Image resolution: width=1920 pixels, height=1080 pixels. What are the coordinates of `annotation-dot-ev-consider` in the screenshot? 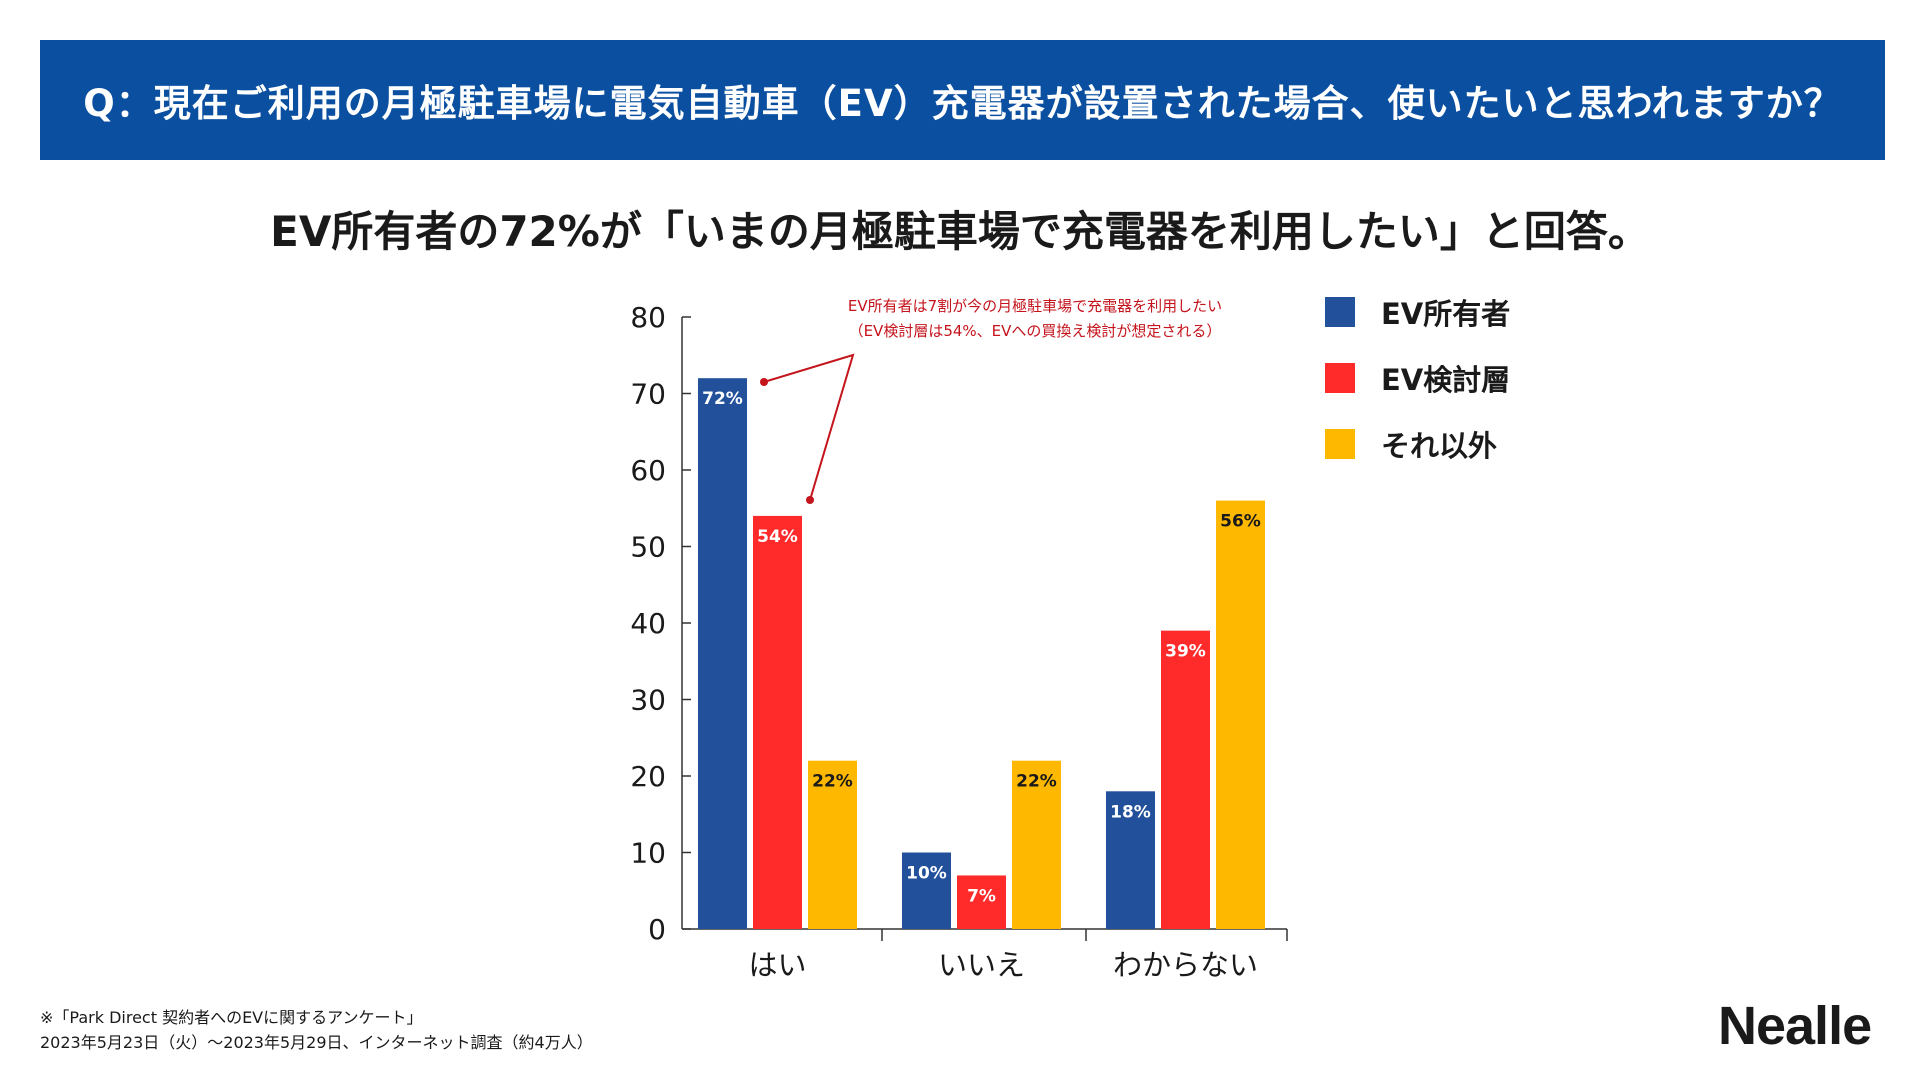 It's located at (810, 500).